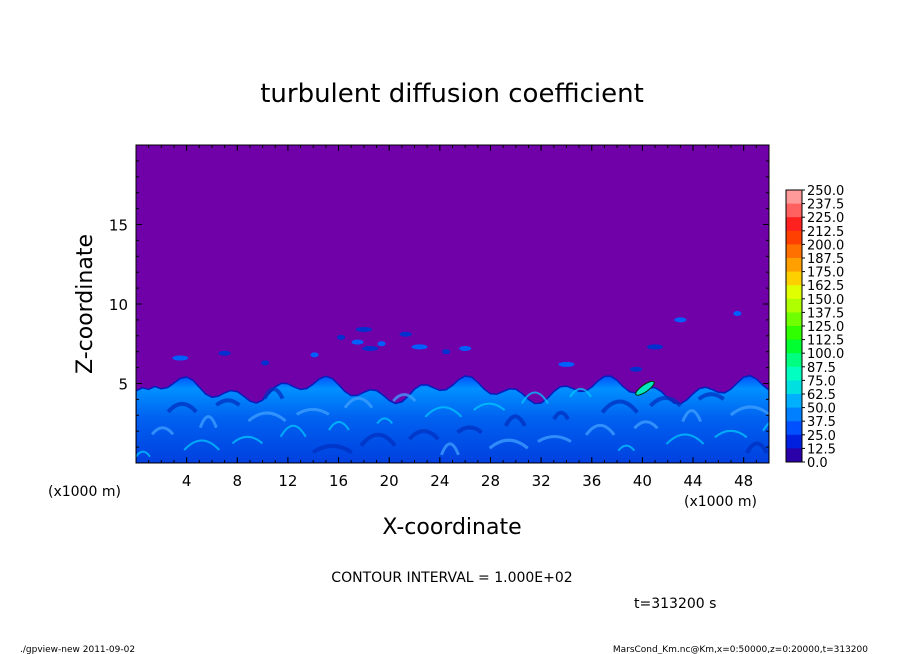 Image resolution: width=904 pixels, height=654 pixels. I want to click on colorbar-label: 25.0, so click(821, 436).